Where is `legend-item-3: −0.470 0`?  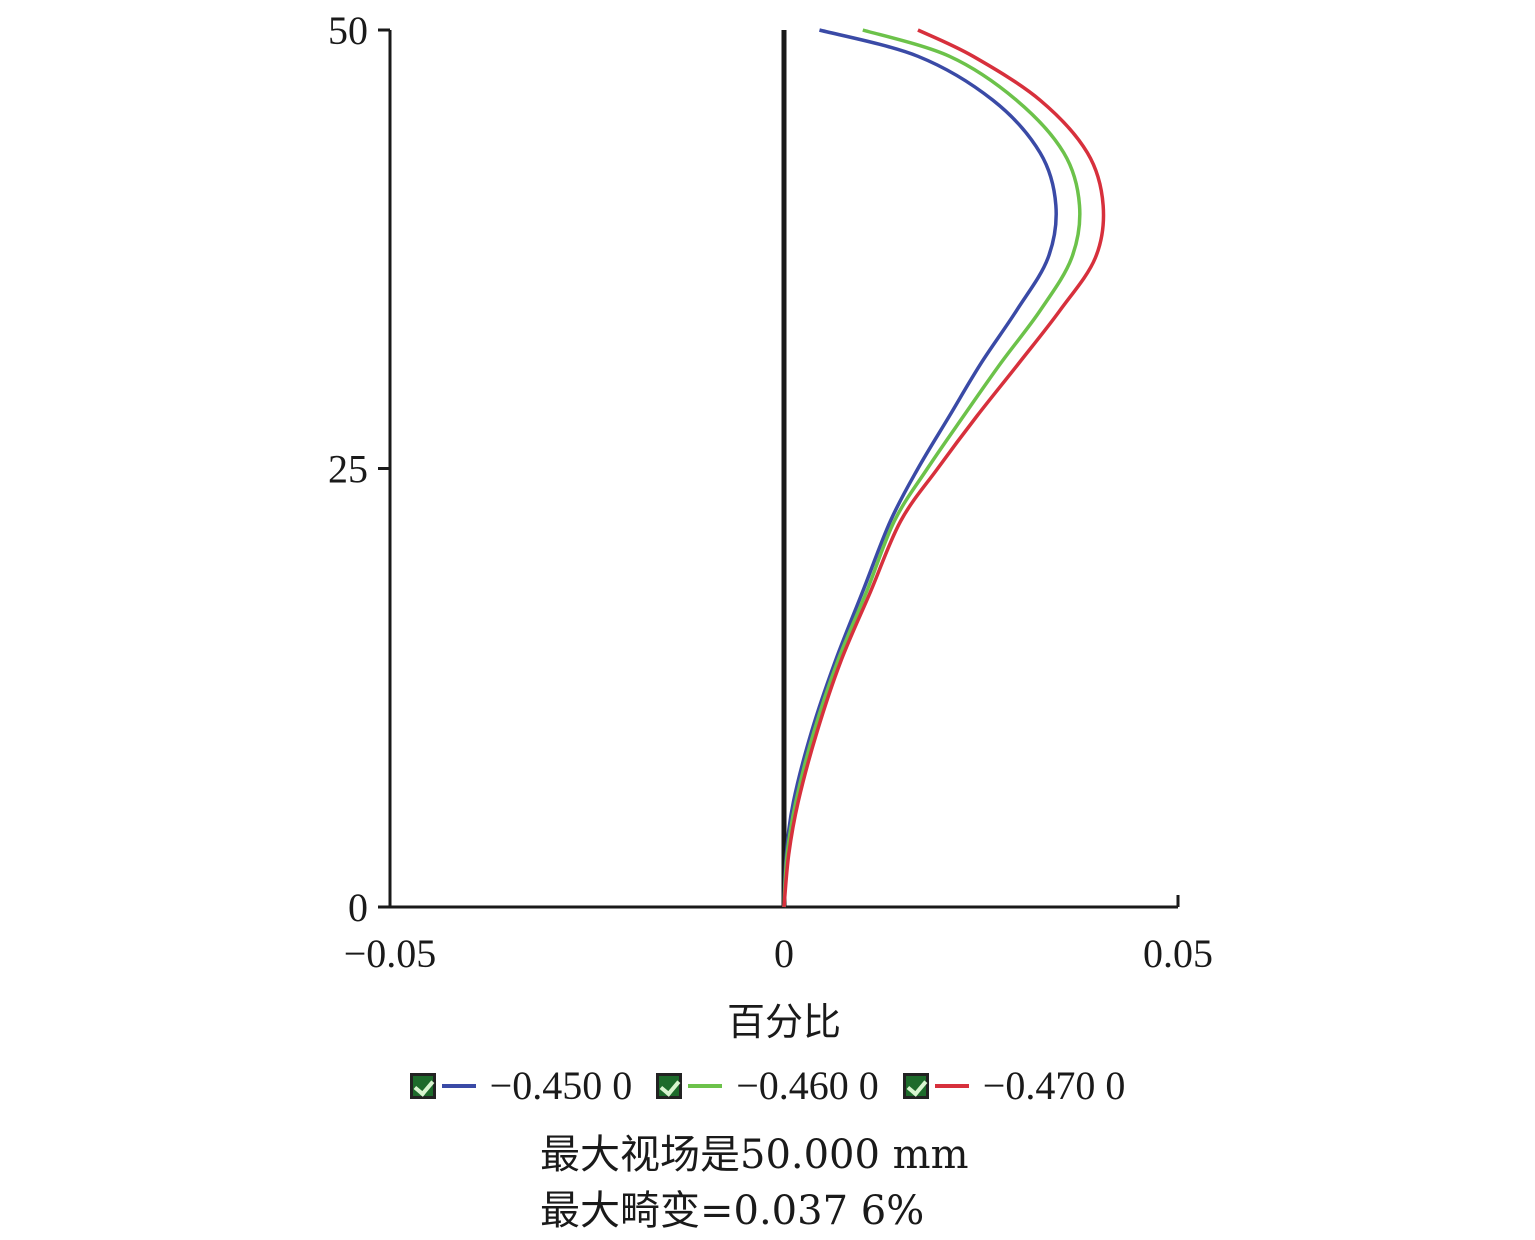 legend-item-3: −0.470 0 is located at coordinates (1014, 1085).